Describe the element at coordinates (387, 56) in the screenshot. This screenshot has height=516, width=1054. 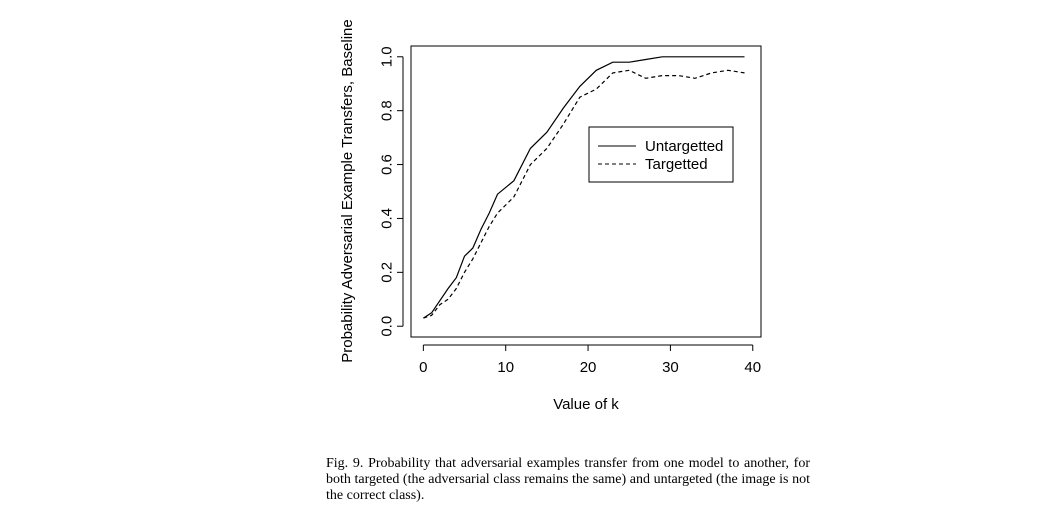
I see `y-tick-label: 1.0` at that location.